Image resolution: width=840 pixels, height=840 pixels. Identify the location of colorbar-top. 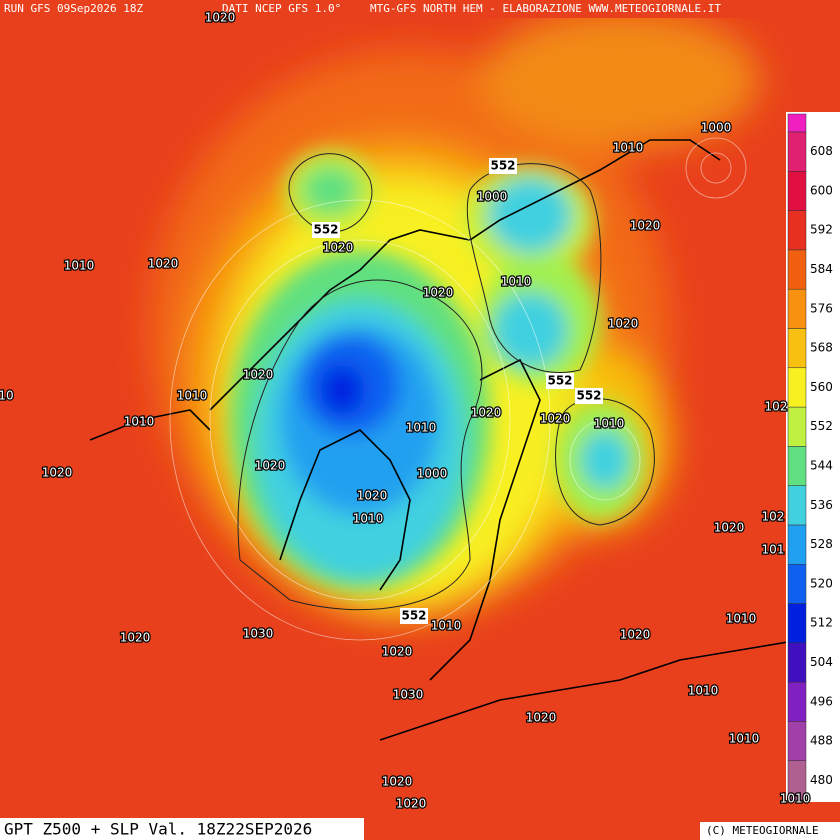
(797, 123).